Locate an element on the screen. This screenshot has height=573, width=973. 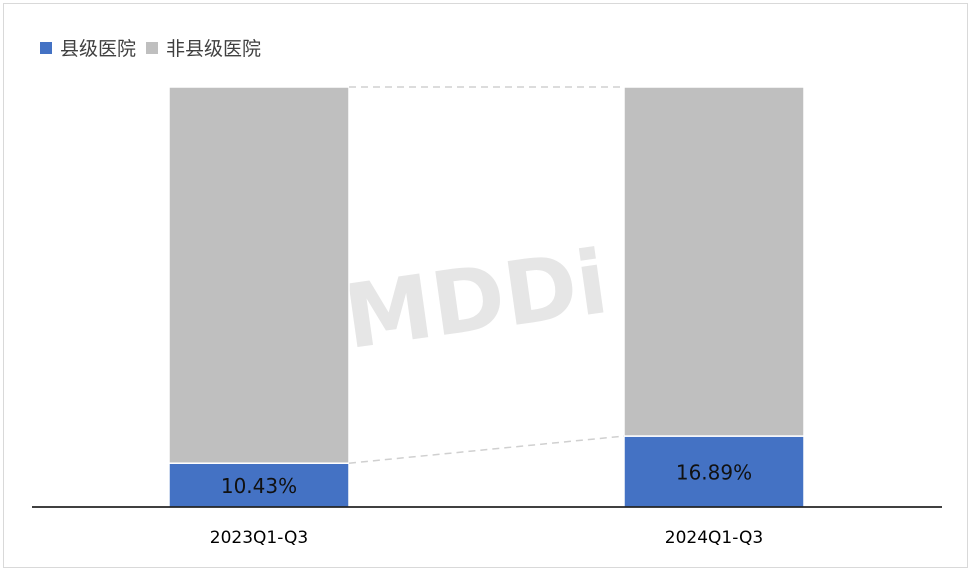
x-tick-label-1: 2024Q1-Q3 is located at coordinates (714, 538).